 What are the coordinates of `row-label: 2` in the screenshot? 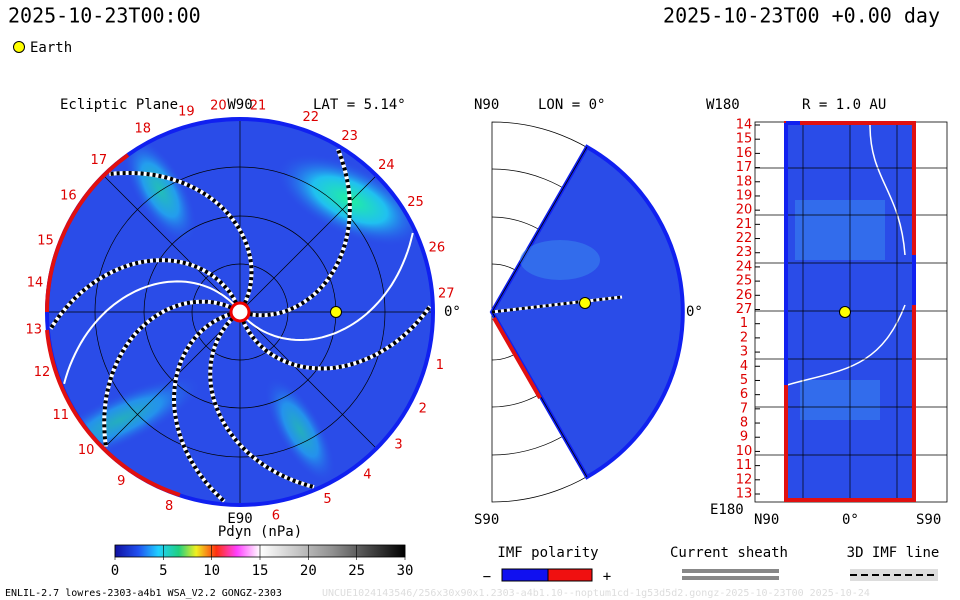 It's located at (744, 337).